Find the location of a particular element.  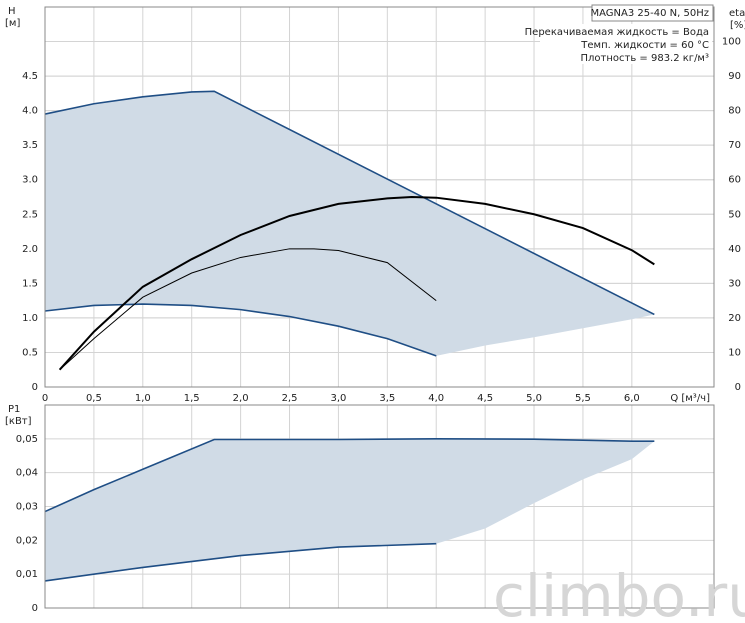

info-line: Темп. жидкости = 60 °C is located at coordinates (644, 45).